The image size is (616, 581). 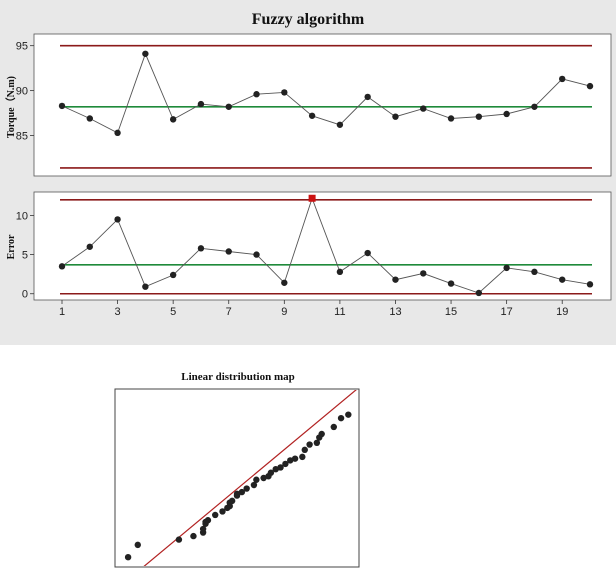 I want to click on error-y-tick-label: 10, so click(x=22, y=216).